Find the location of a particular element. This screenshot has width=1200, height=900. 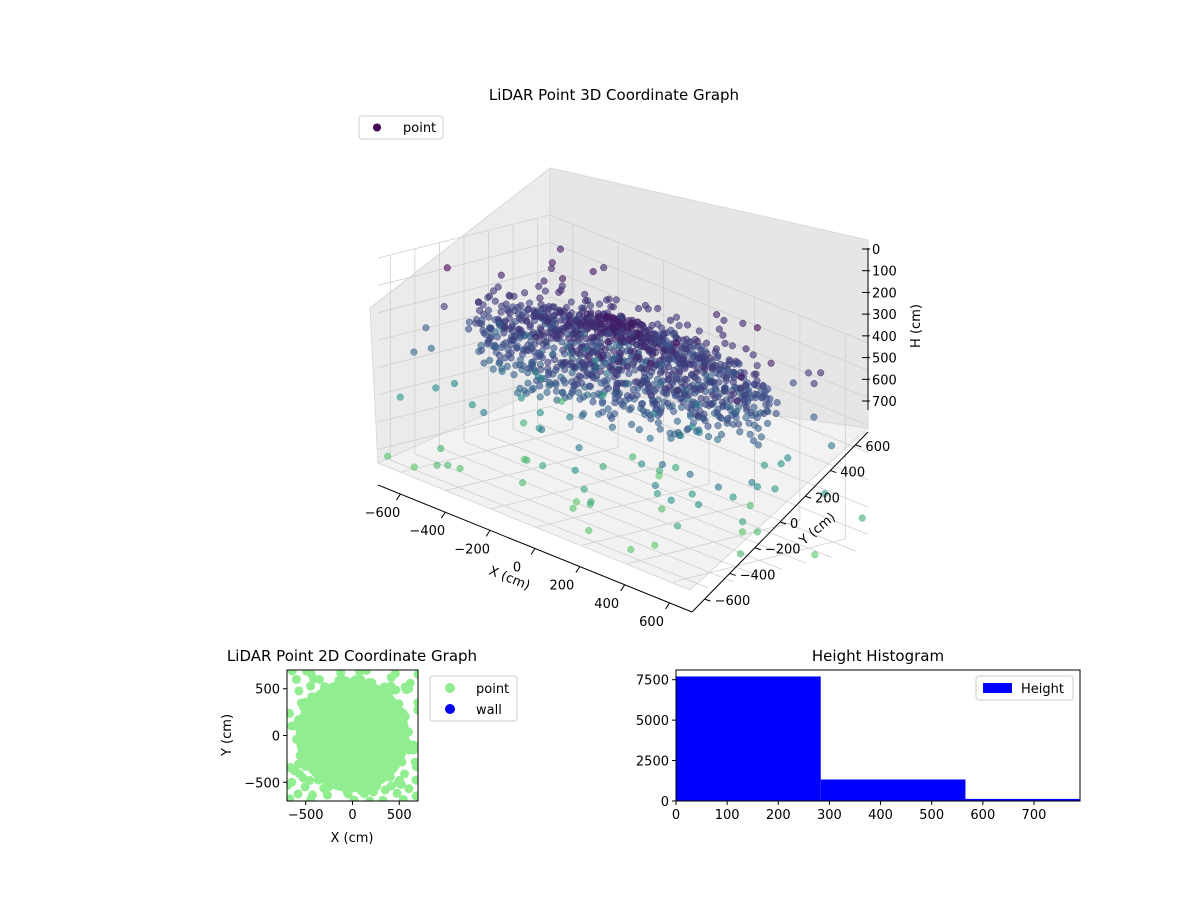

chart-2d-legend-point-label: point is located at coordinates (492, 689).